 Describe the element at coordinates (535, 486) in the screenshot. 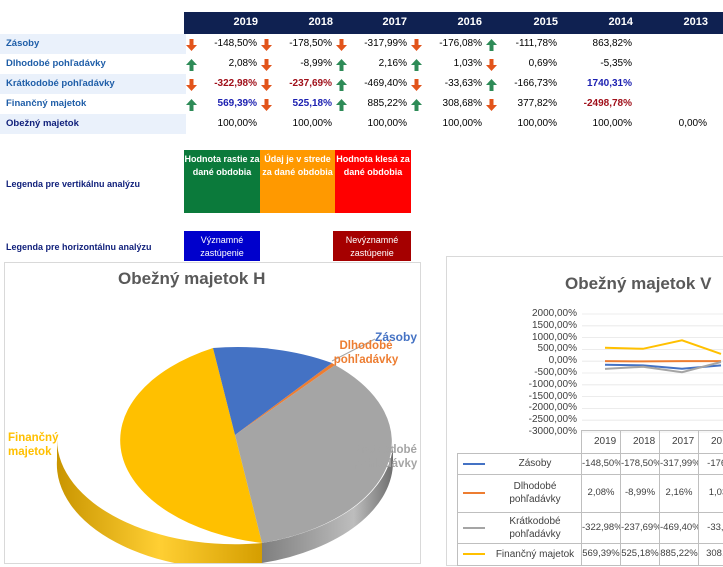

I see `series-name-line: Dlhodobé` at that location.